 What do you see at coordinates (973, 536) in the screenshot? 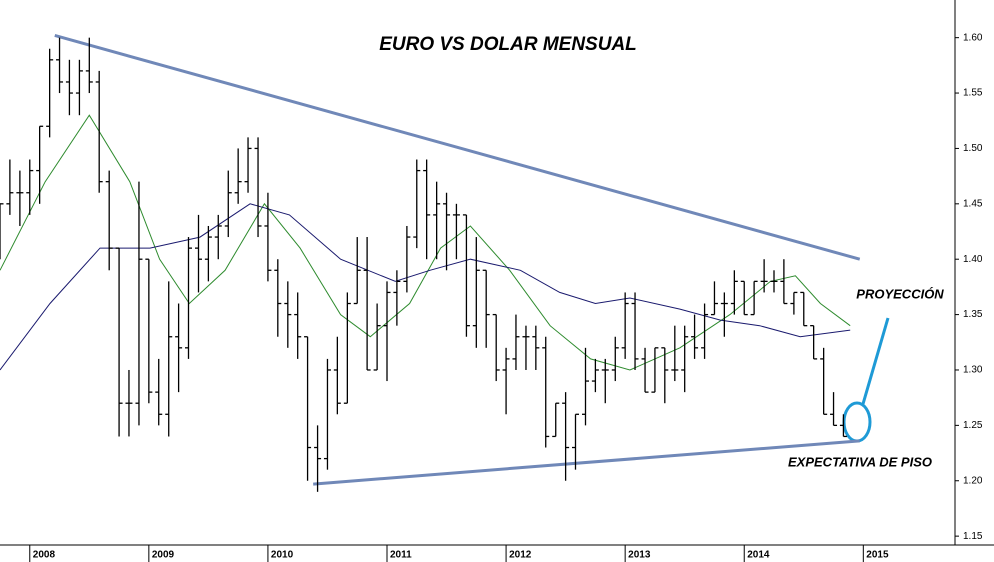
I see `y-tick-label: 1.15` at bounding box center [973, 536].